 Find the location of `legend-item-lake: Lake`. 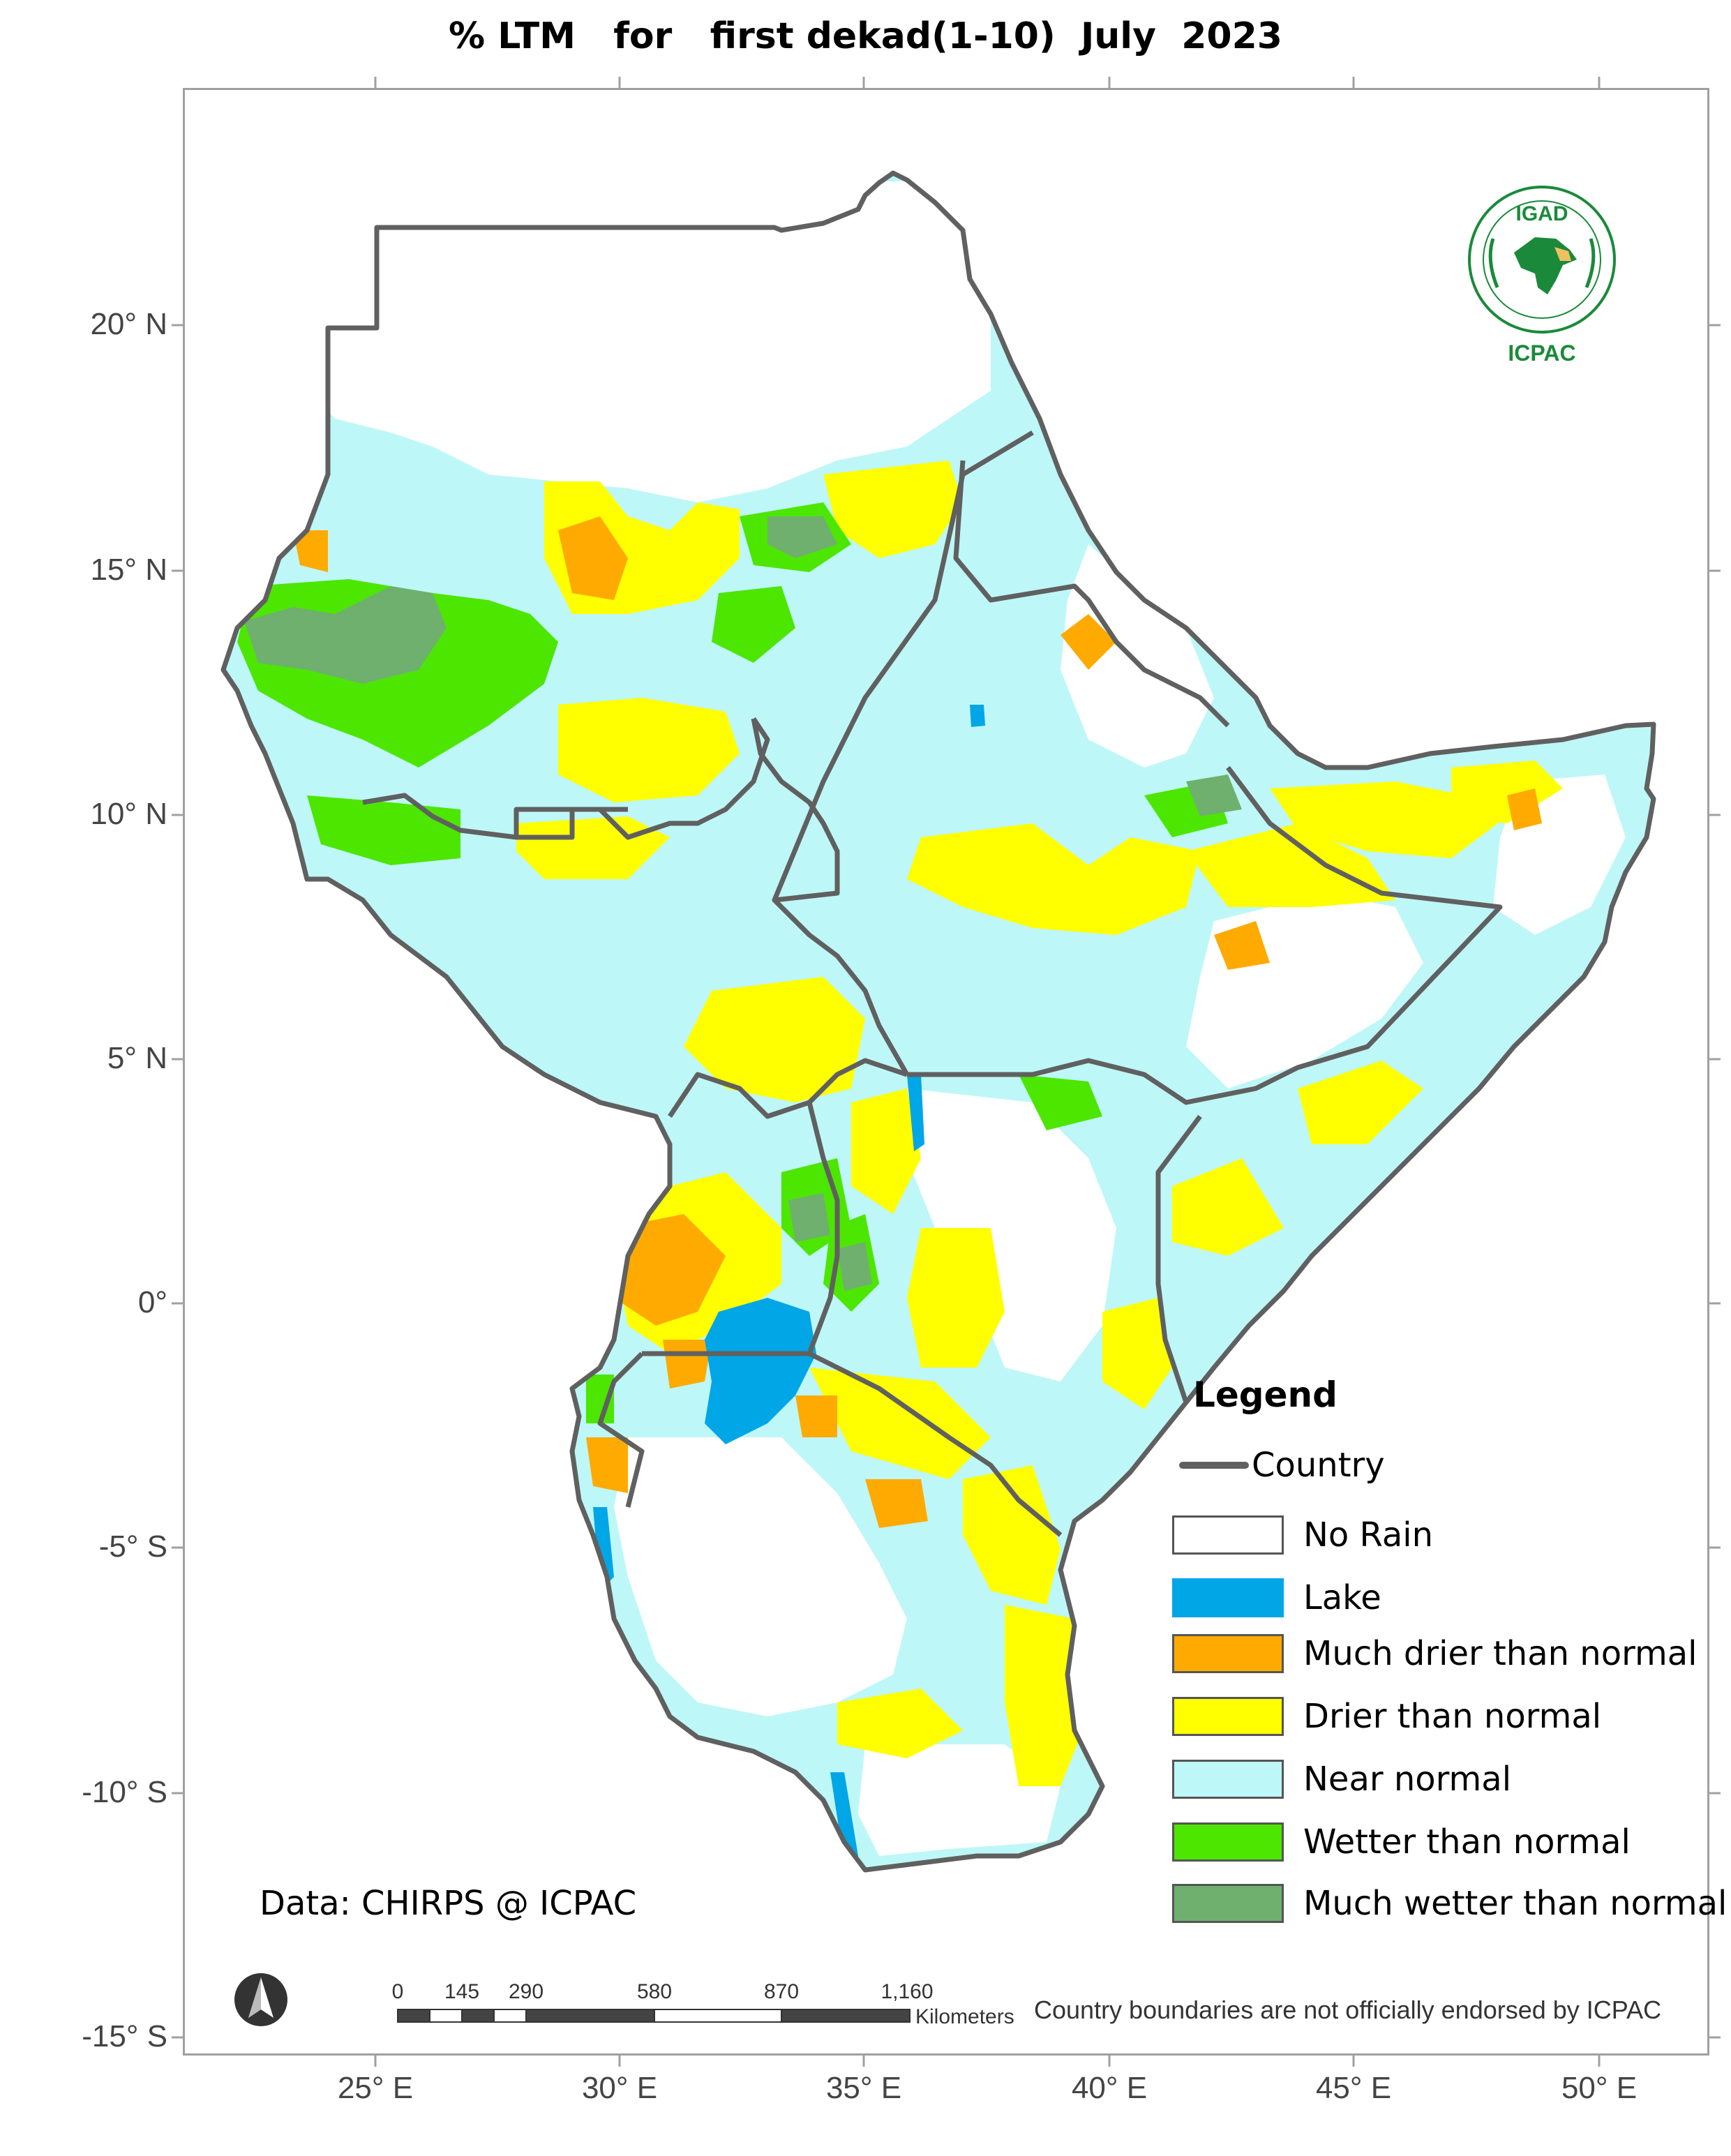

legend-item-lake: Lake is located at coordinates (1276, 1598).